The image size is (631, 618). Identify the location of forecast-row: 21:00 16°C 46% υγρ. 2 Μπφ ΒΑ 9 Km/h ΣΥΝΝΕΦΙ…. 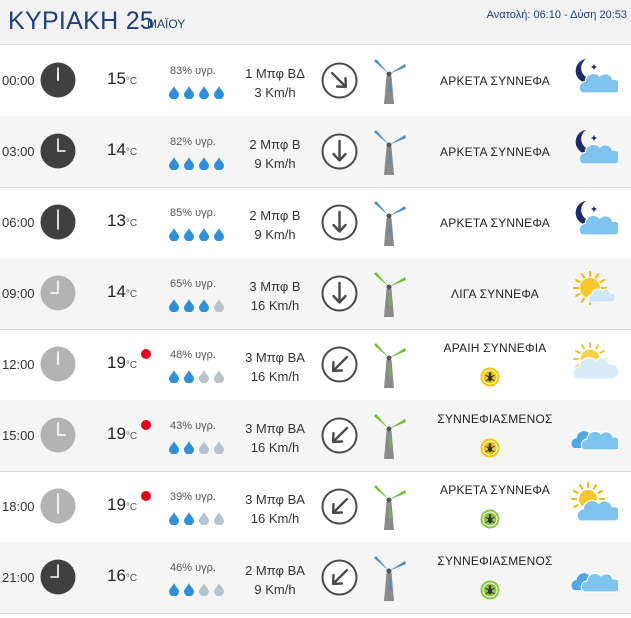
(315, 578).